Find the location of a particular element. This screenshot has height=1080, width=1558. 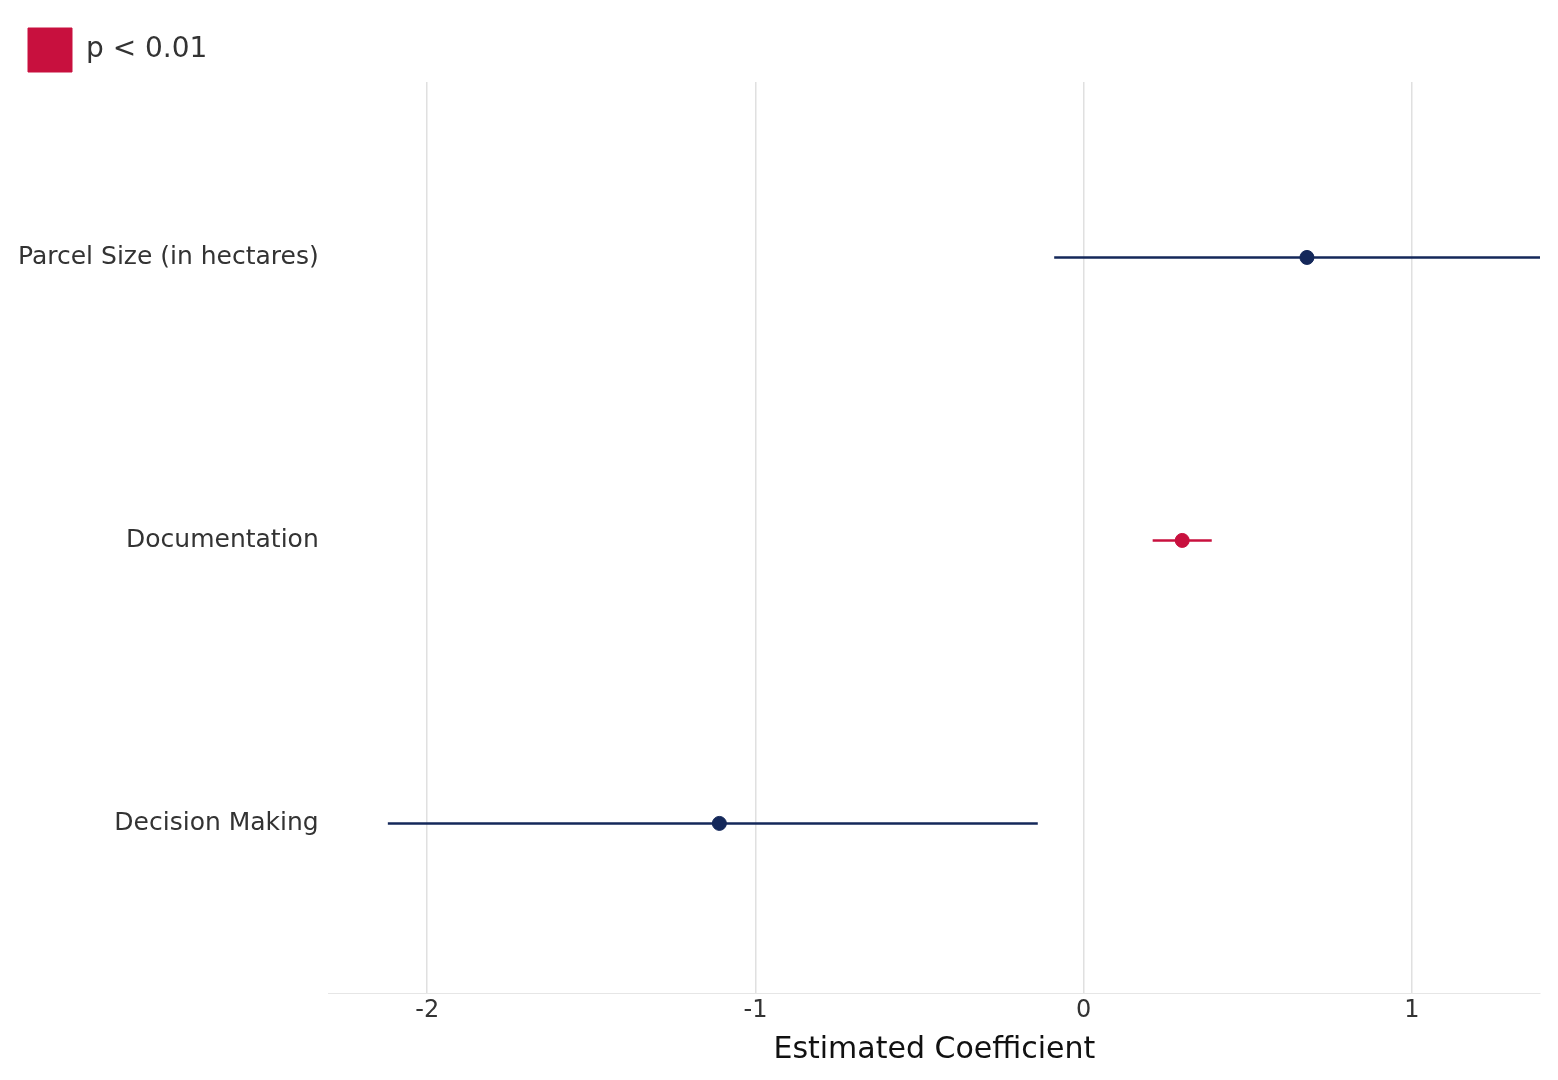

y-tick-label: Documentation is located at coordinates (222, 538).